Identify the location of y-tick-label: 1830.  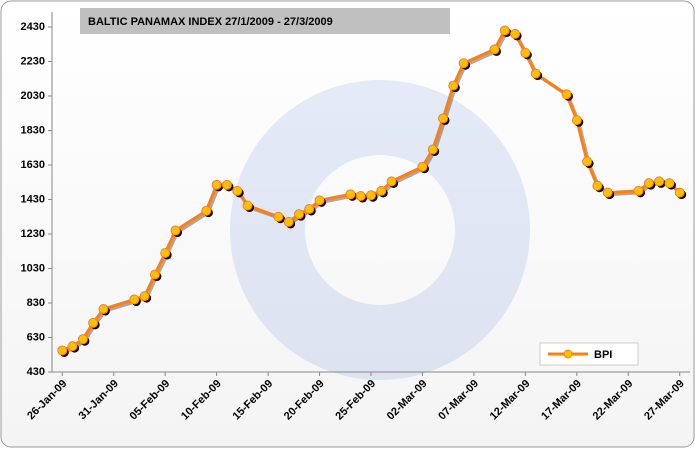
(33, 130).